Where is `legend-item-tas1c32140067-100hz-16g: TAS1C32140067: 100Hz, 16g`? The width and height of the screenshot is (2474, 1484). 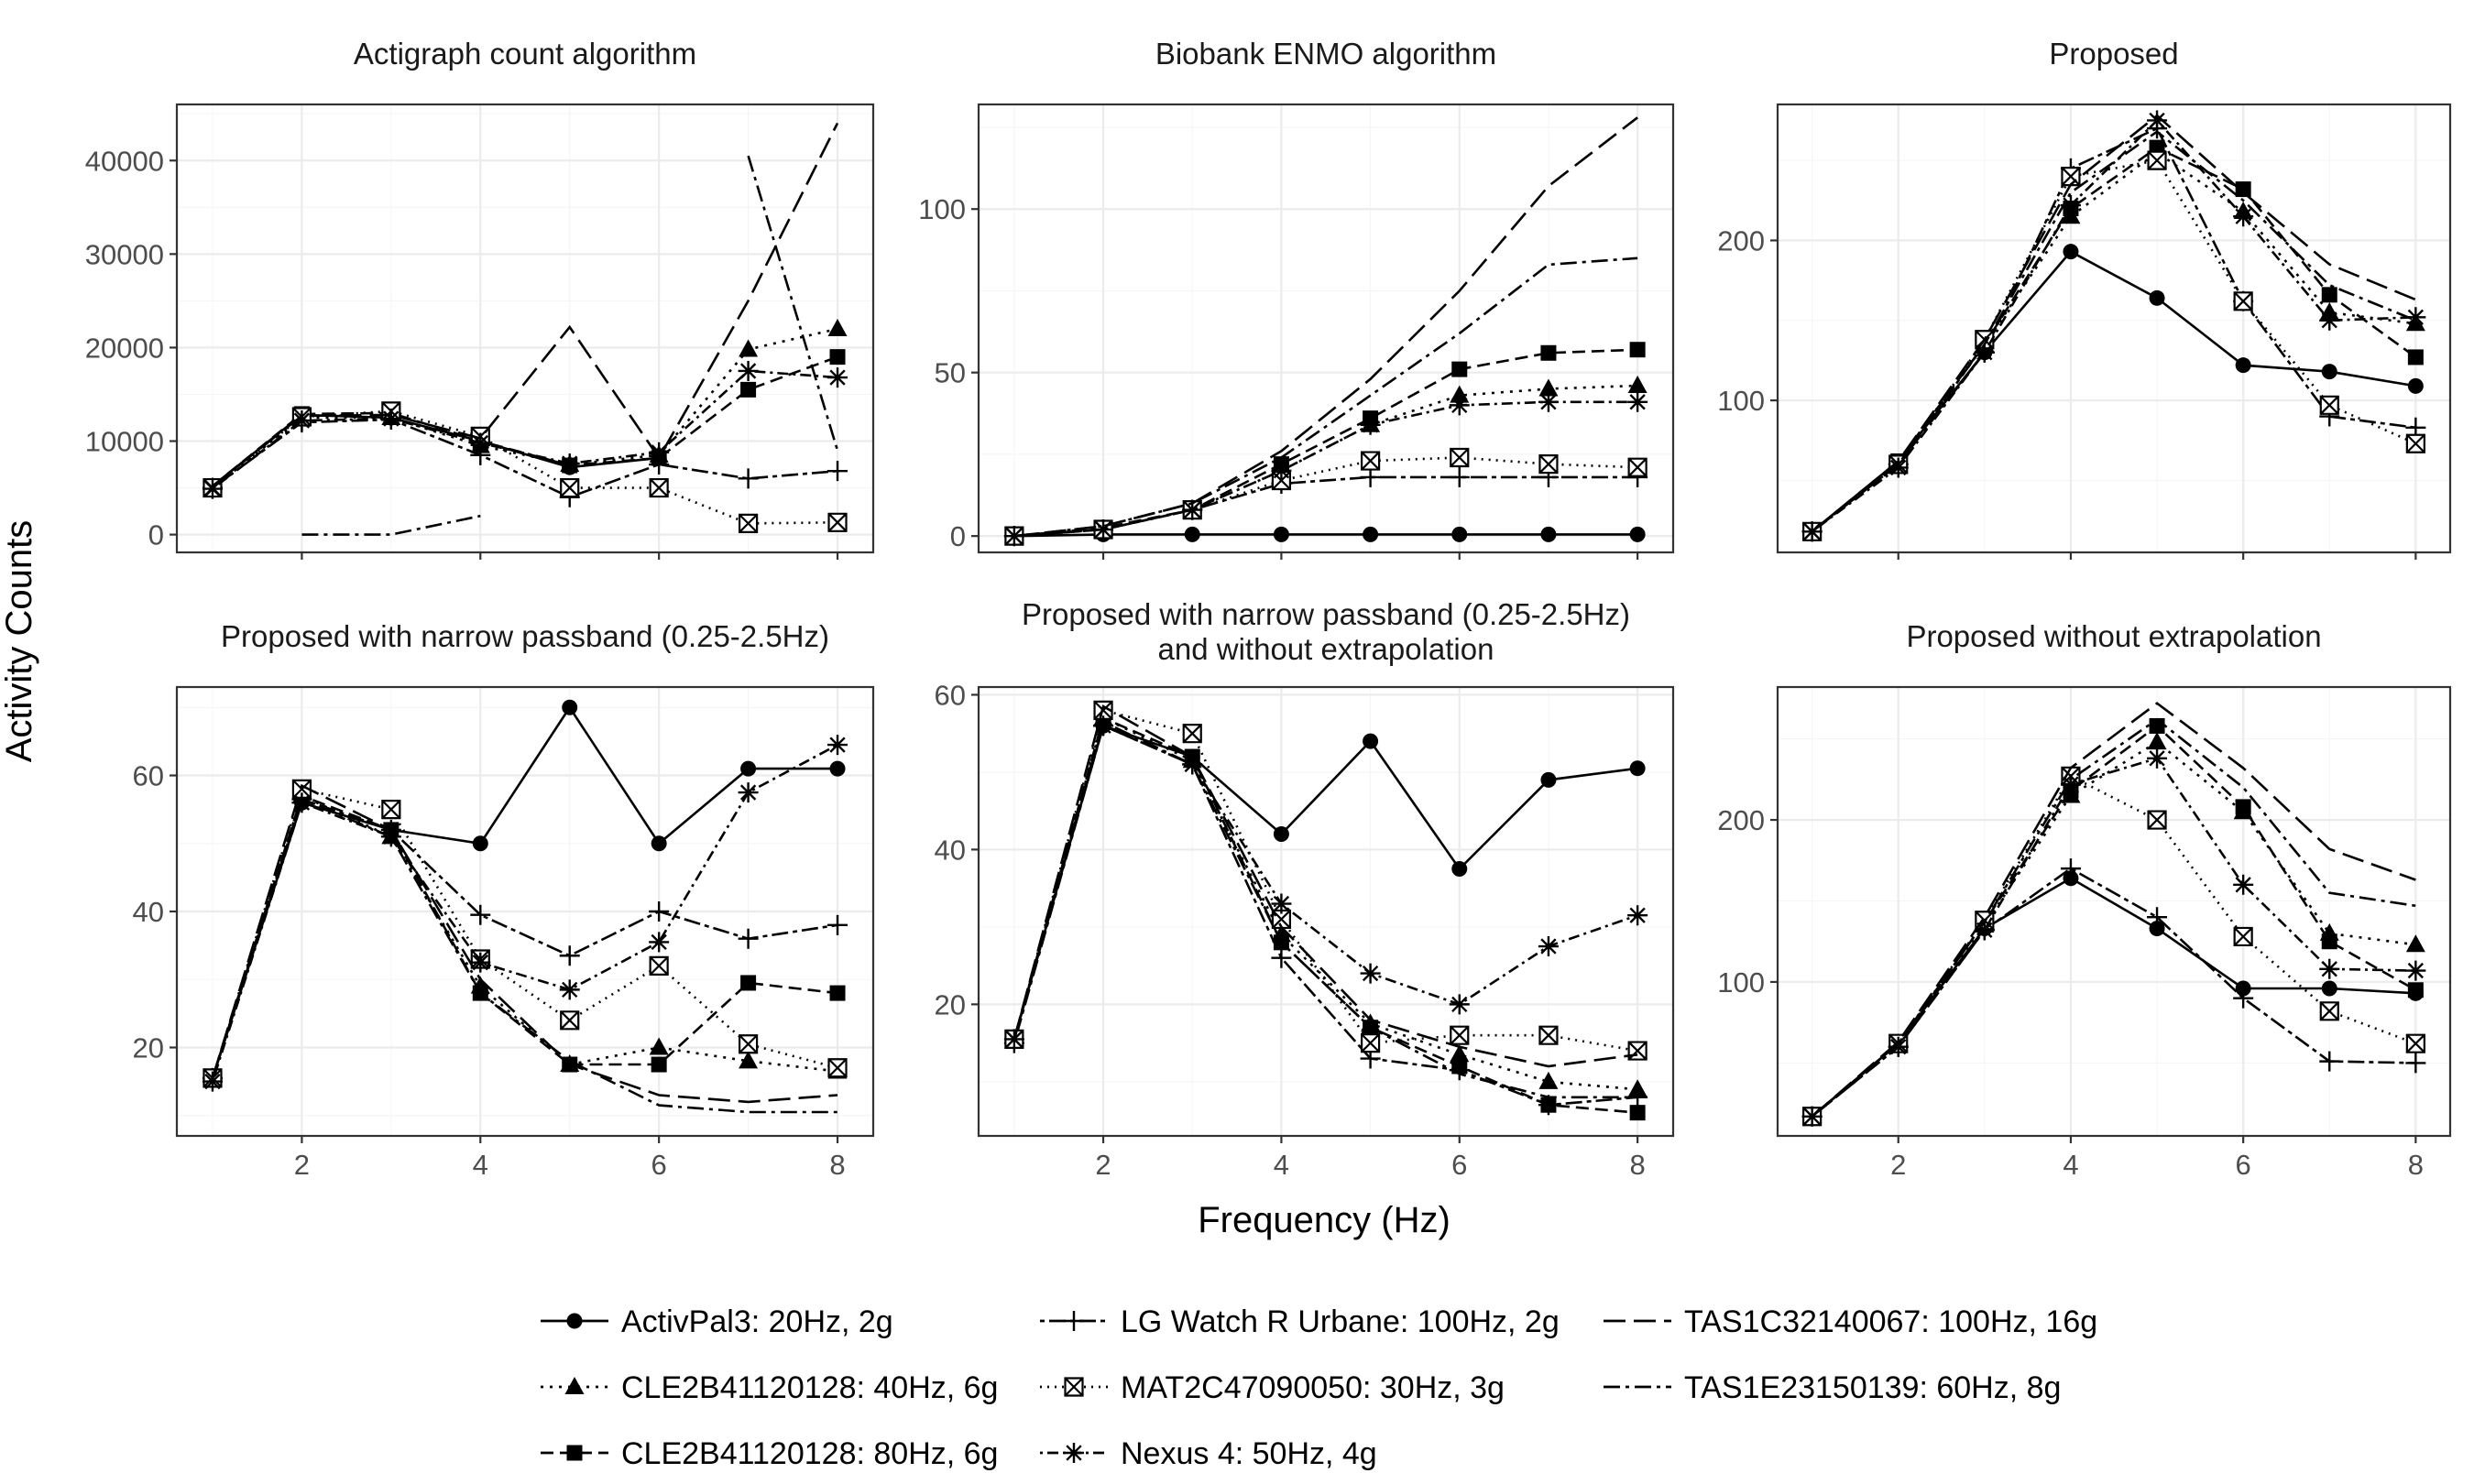
legend-item-tas1c32140067-100hz-16g: TAS1C32140067: 100Hz, 16g is located at coordinates (1850, 1322).